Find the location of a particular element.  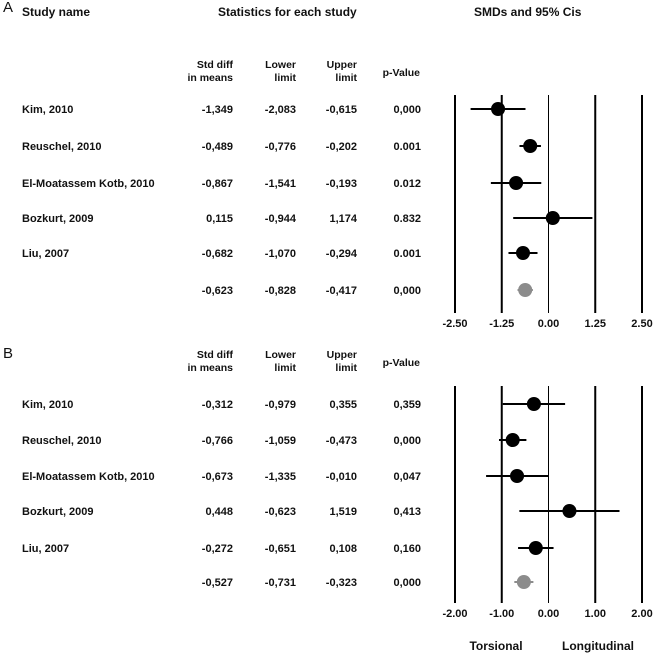

upper-limit-value: -0,473 is located at coordinates (341, 441).